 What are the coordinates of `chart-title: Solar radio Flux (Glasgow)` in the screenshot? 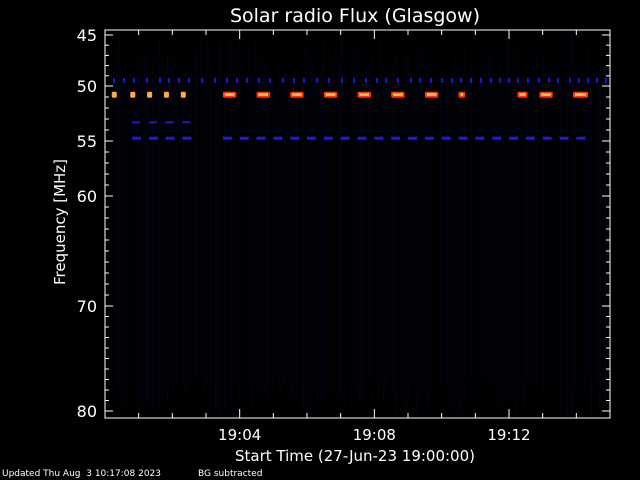 It's located at (355, 16).